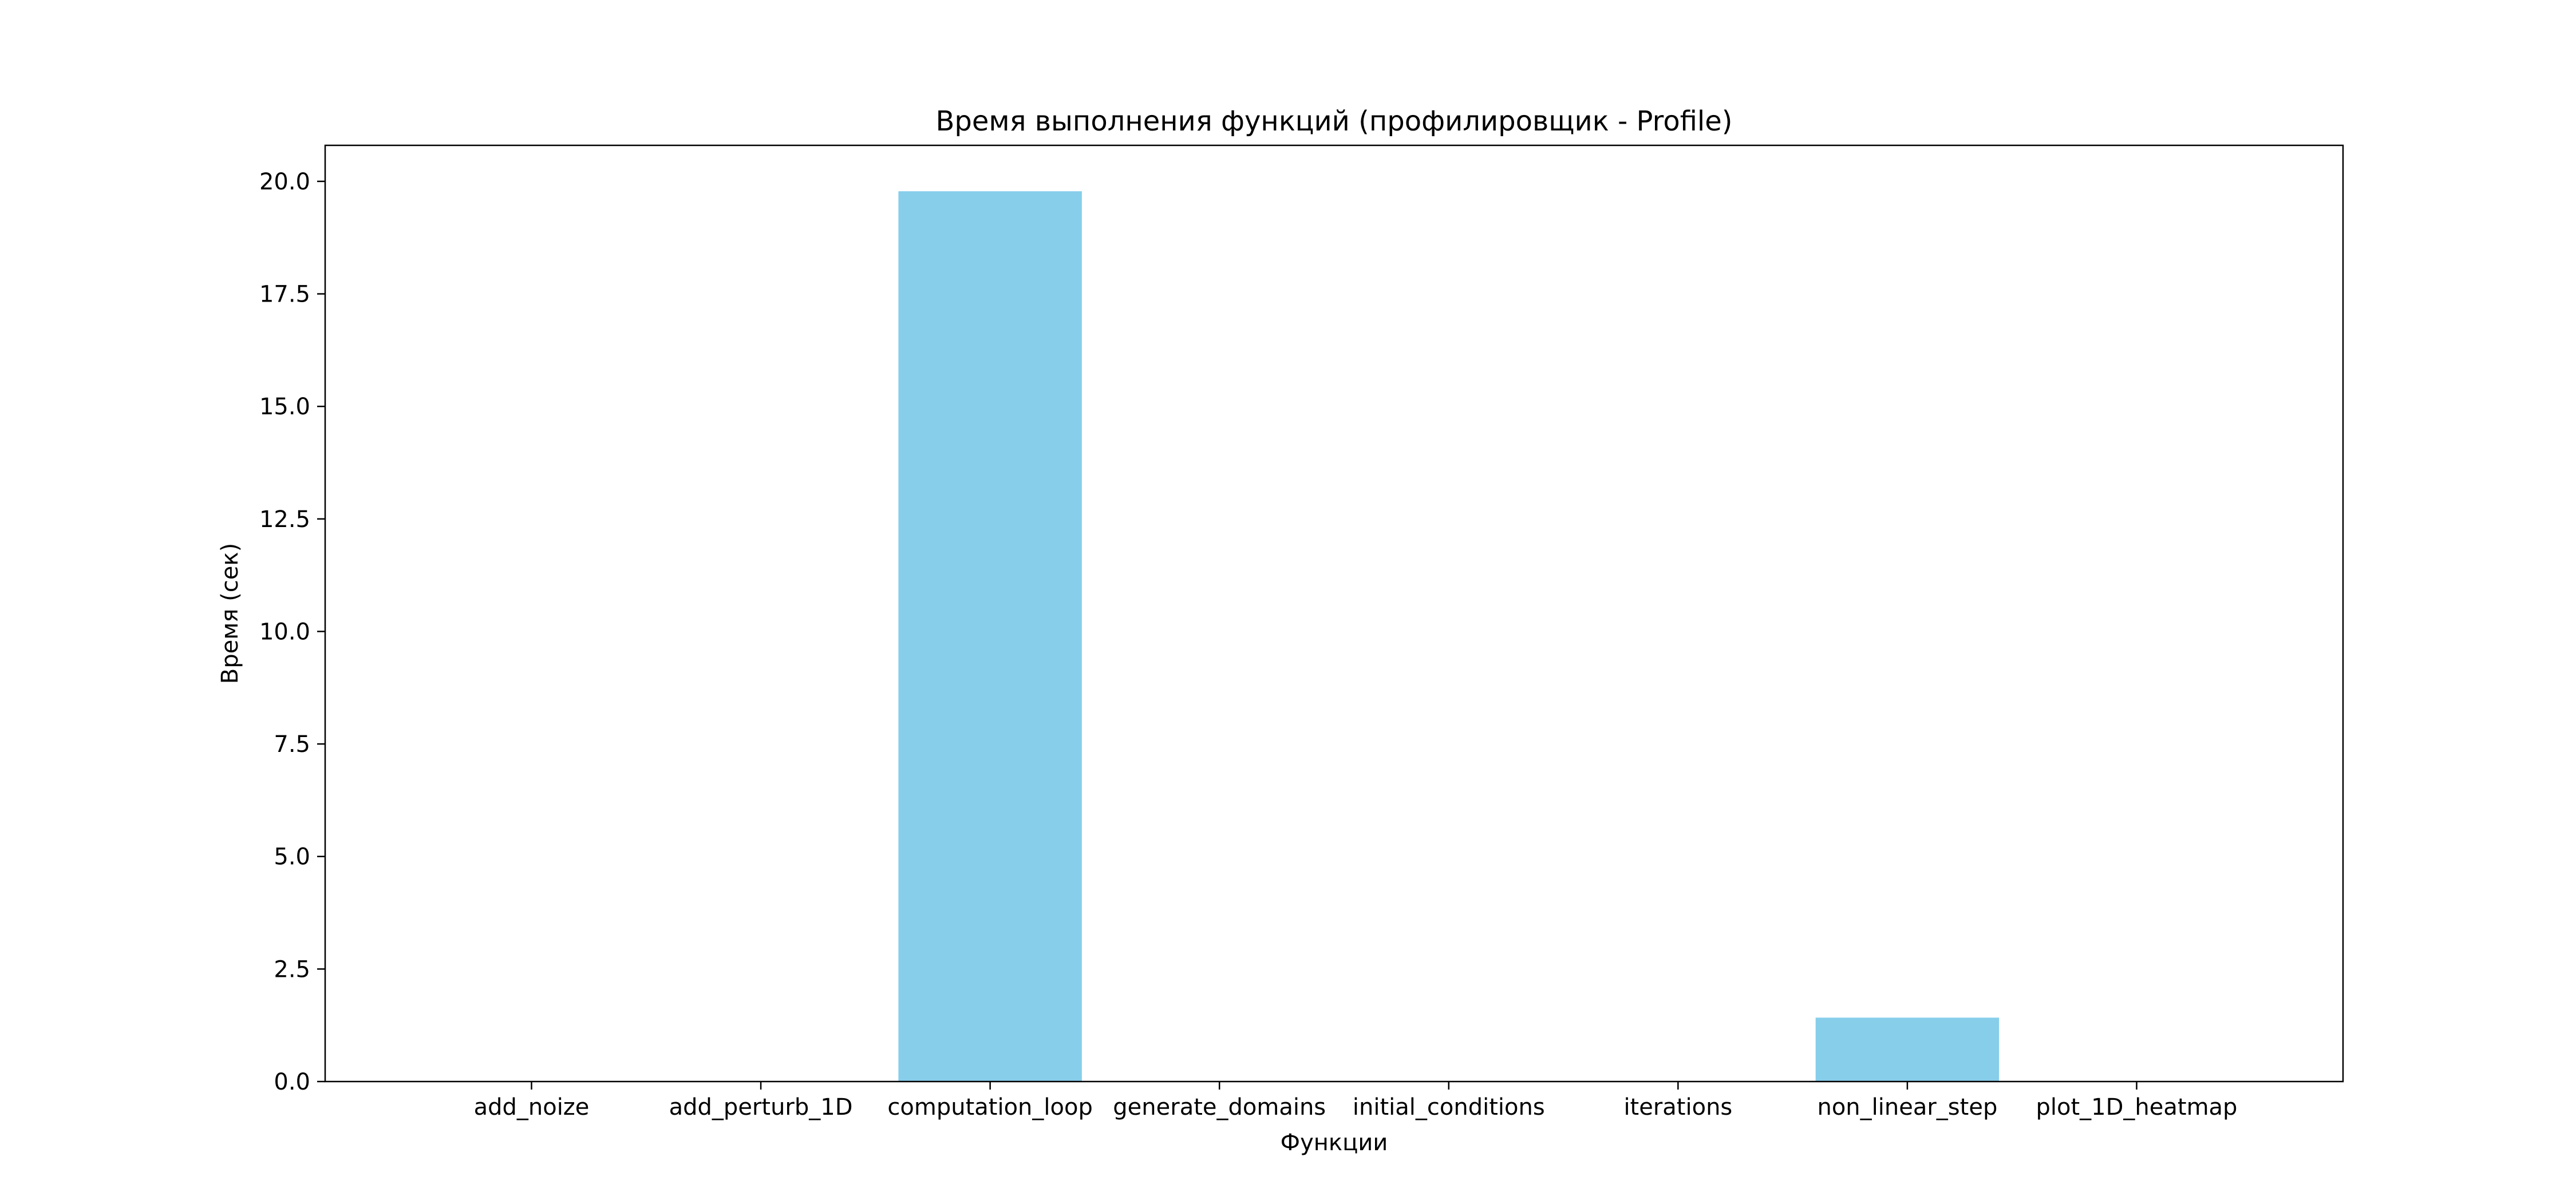 The height and width of the screenshot is (1204, 2576). I want to click on y-tick-label: 12.5, so click(284, 519).